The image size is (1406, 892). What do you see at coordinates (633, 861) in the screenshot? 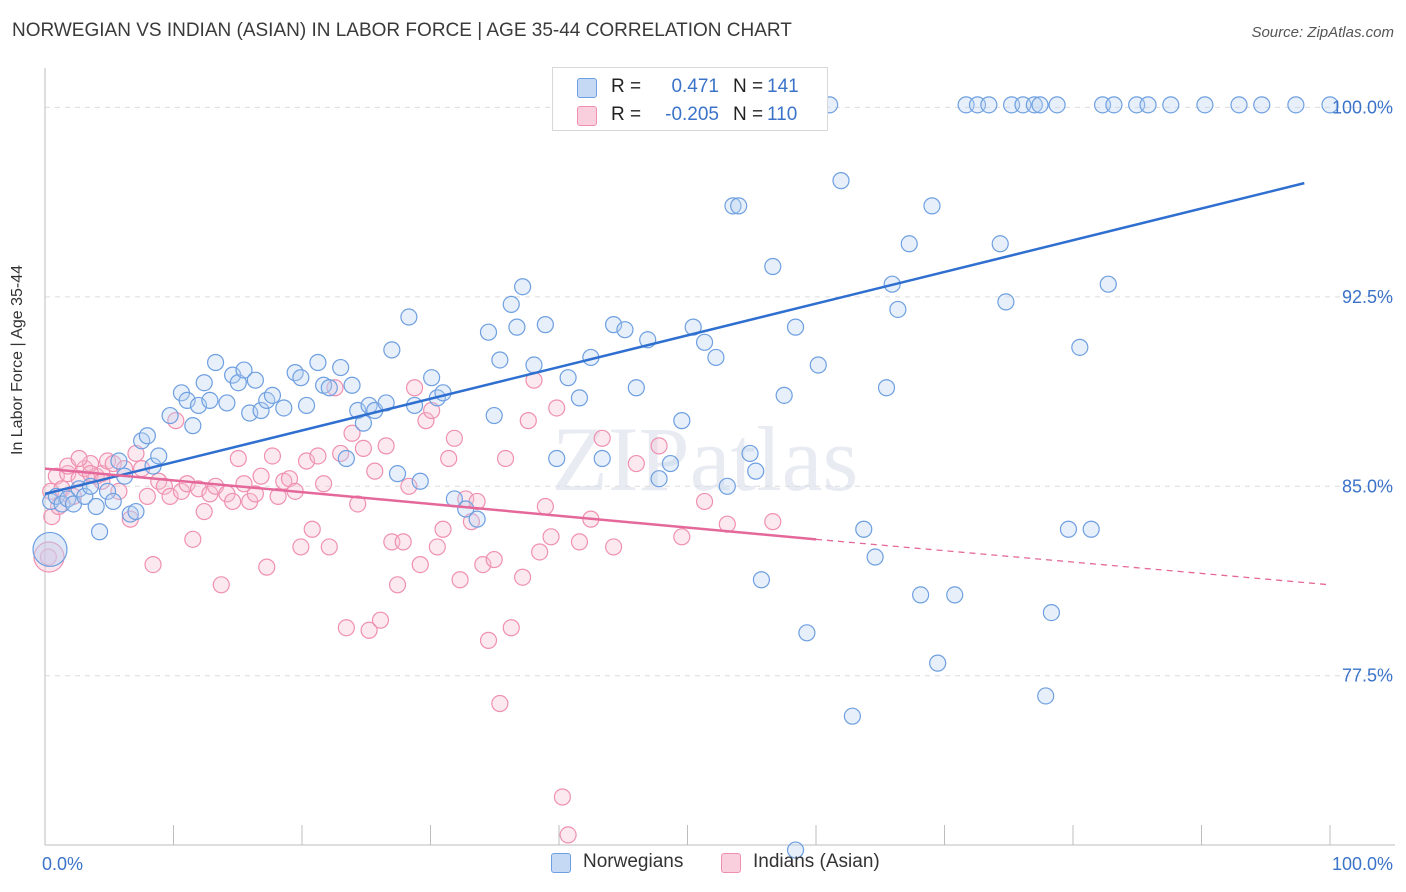
I see `legend-label: Norwegians` at bounding box center [633, 861].